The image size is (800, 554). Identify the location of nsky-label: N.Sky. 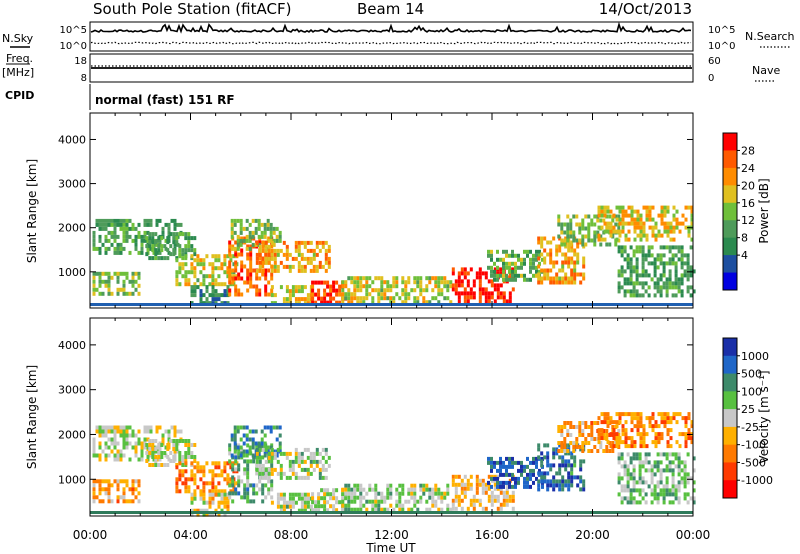
(18, 38).